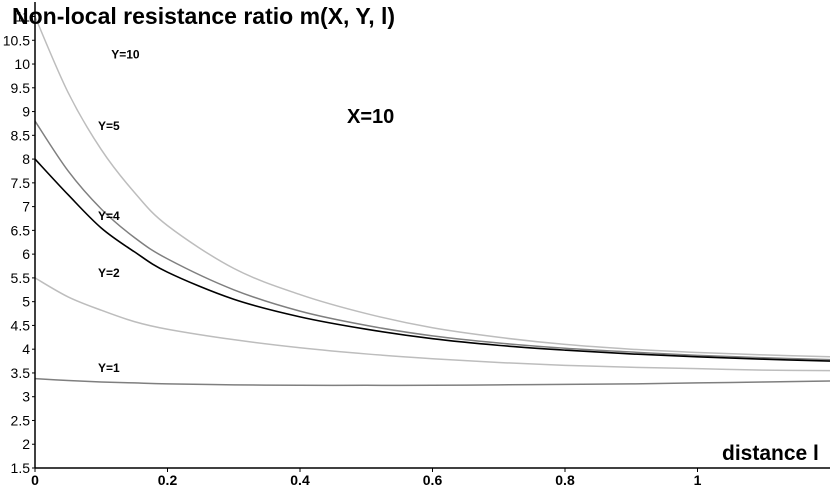 The width and height of the screenshot is (830, 490). What do you see at coordinates (300, 480) in the screenshot?
I see `x-tick-label: 0.4` at bounding box center [300, 480].